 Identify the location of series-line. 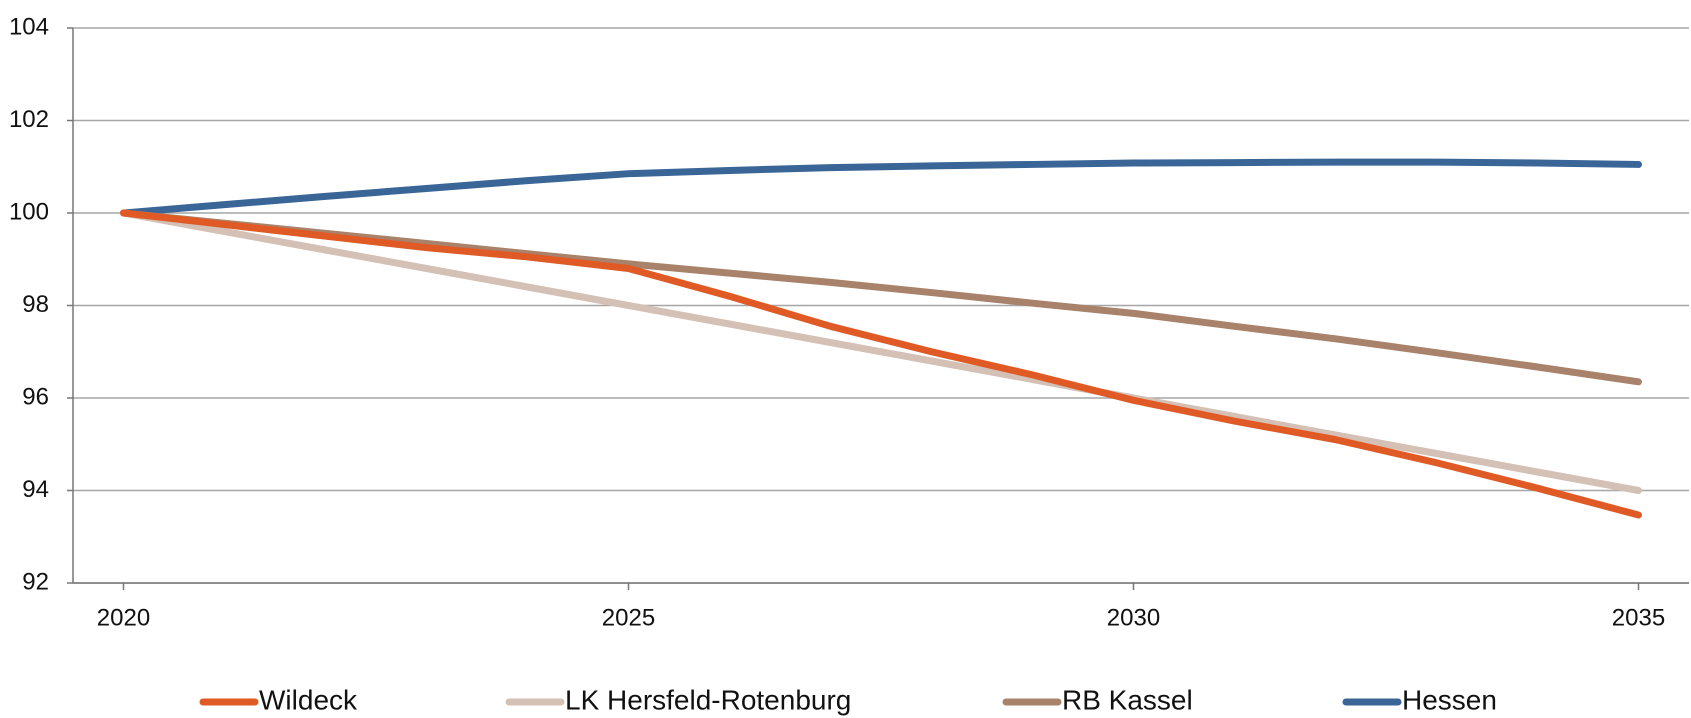
(881, 187).